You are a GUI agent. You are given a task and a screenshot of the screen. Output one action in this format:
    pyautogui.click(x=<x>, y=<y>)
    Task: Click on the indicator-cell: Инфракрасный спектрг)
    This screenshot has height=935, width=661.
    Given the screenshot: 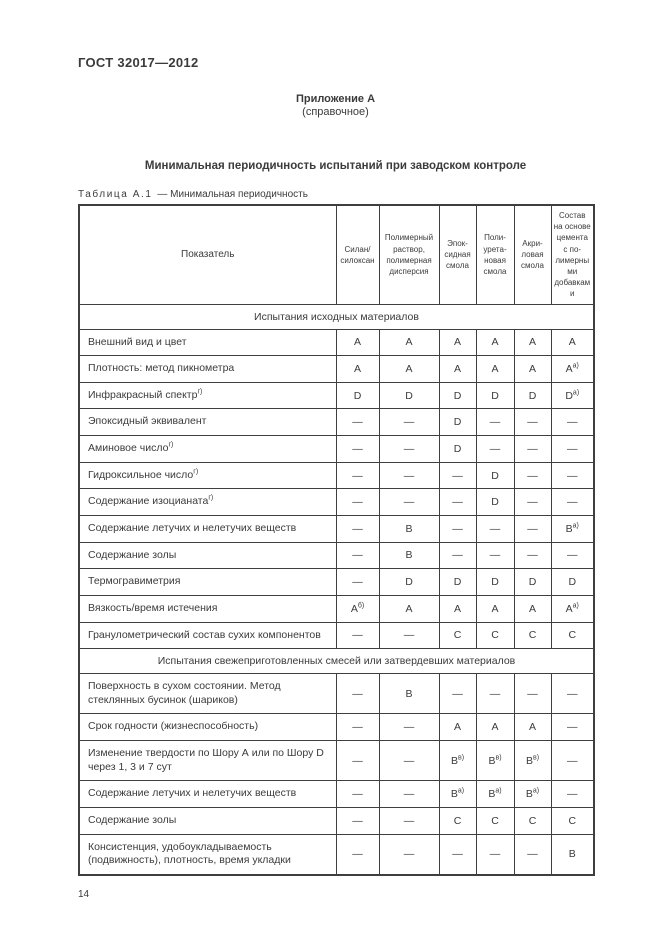 What is the action you would take?
    pyautogui.click(x=207, y=395)
    